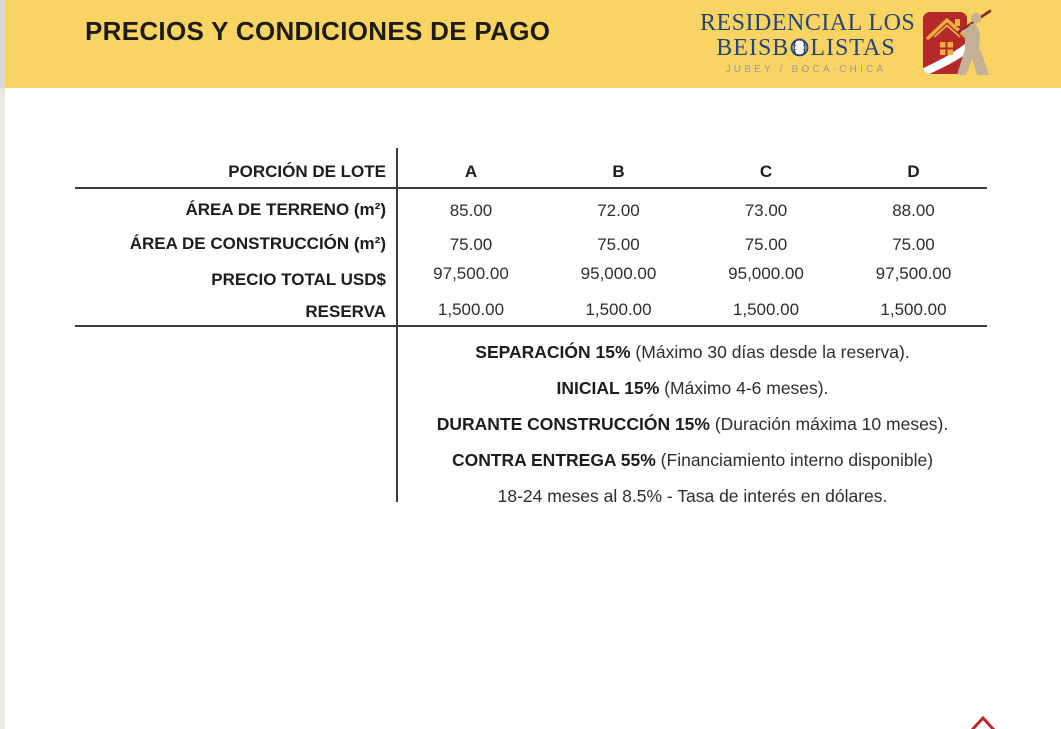 Image resolution: width=1061 pixels, height=729 pixels. What do you see at coordinates (744, 388) in the screenshot?
I see `condition-rest: (Máximo 4-6 meses).` at bounding box center [744, 388].